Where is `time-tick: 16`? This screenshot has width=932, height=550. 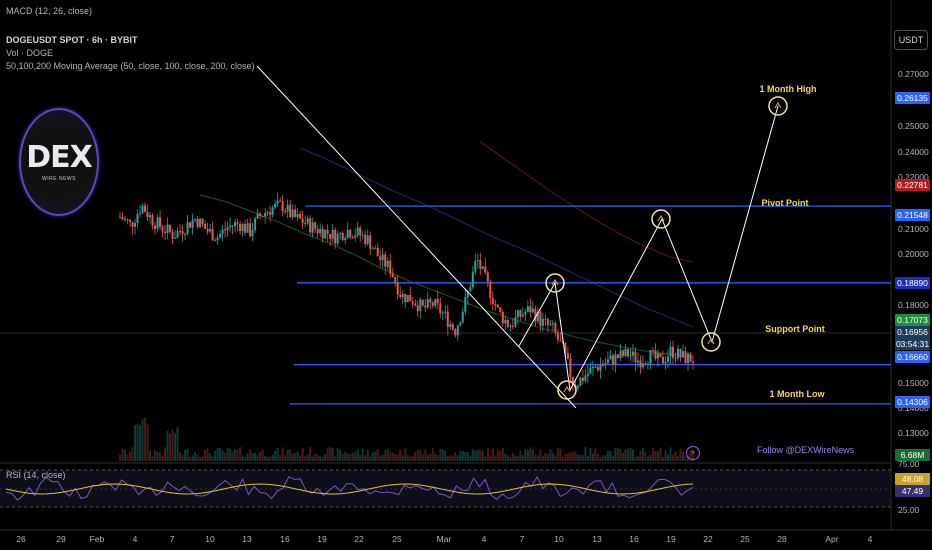
time-tick: 16 is located at coordinates (634, 539).